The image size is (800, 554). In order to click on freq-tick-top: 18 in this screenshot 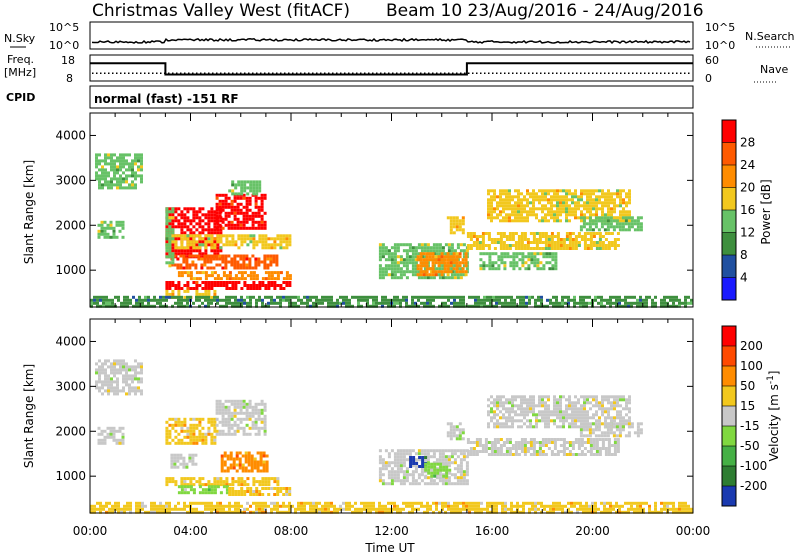, I will do `click(68, 60)`.